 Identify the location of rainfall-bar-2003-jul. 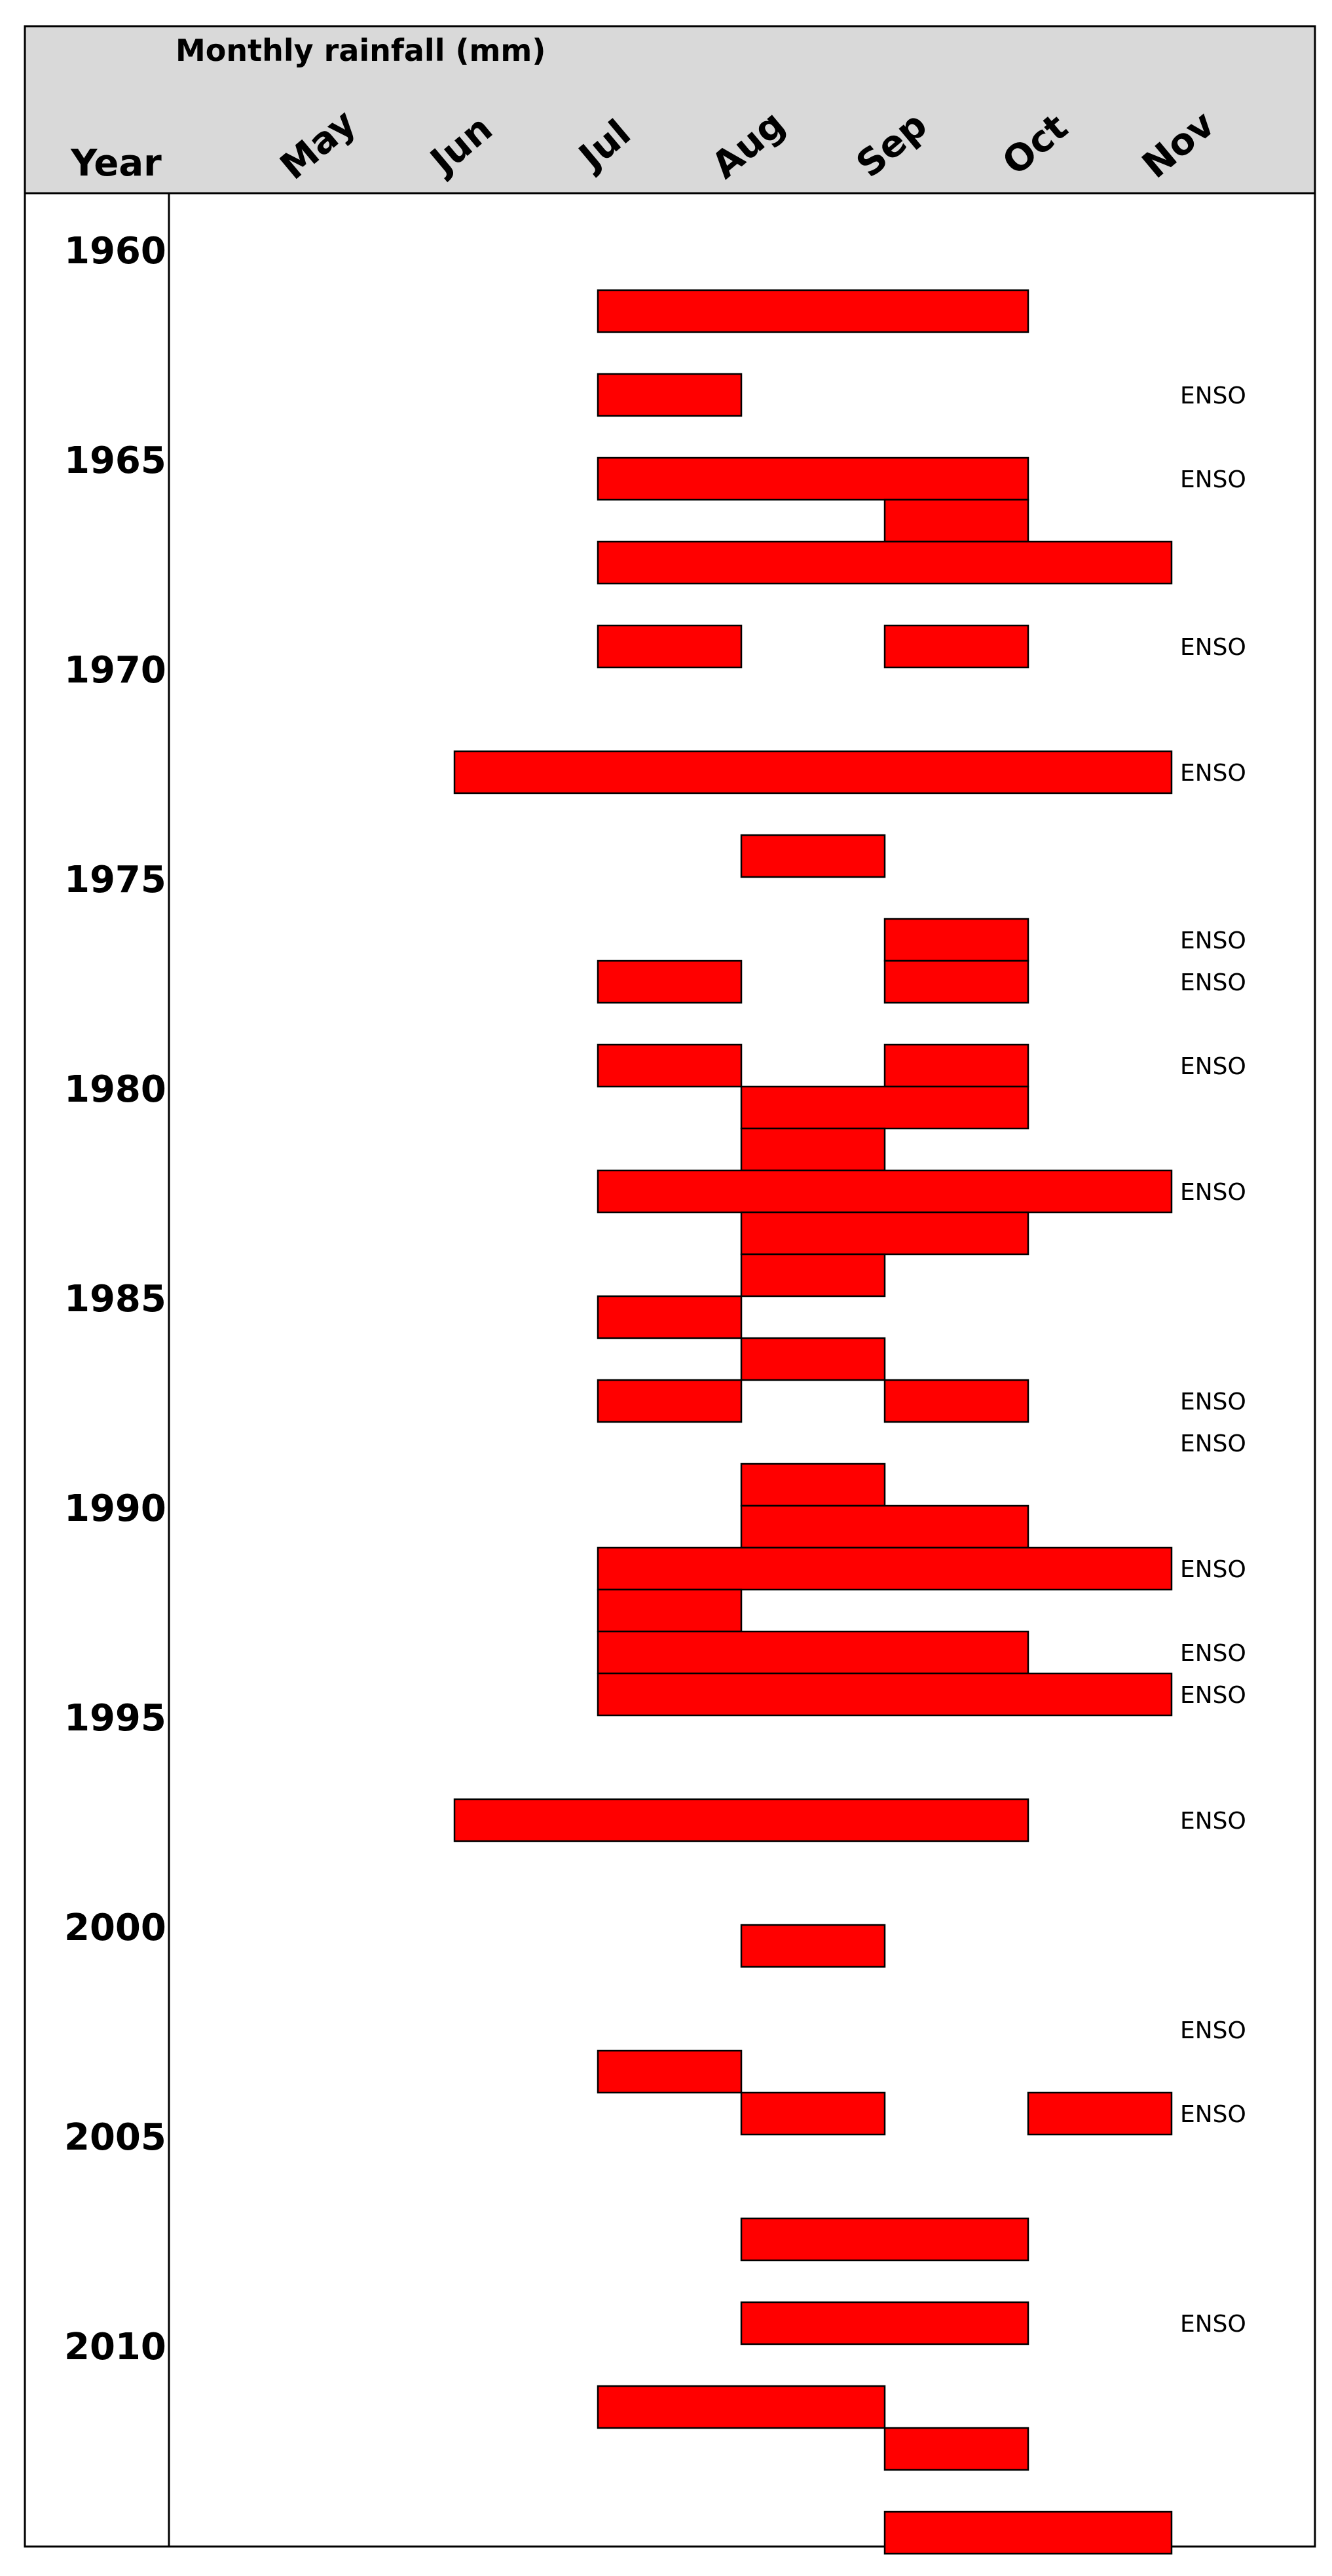
(670, 2071).